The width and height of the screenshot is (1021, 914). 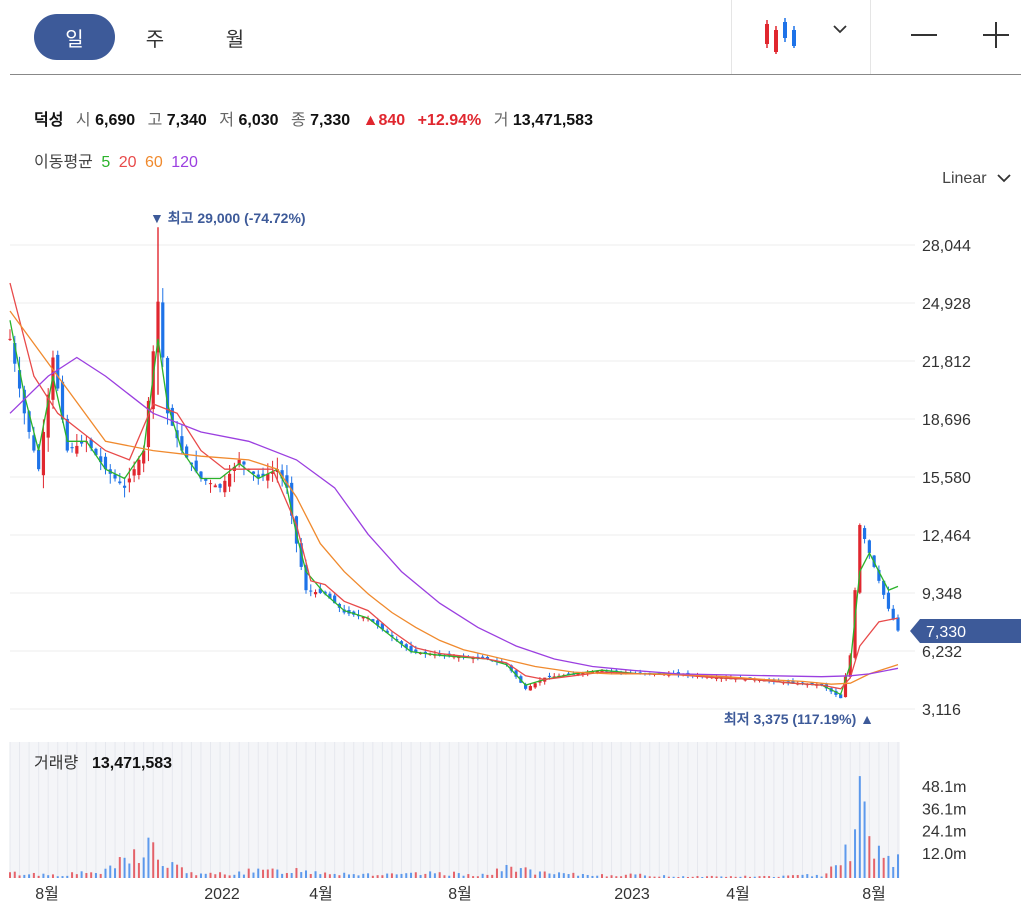 I want to click on volume-tick-label: 36.1m, so click(x=944, y=809).